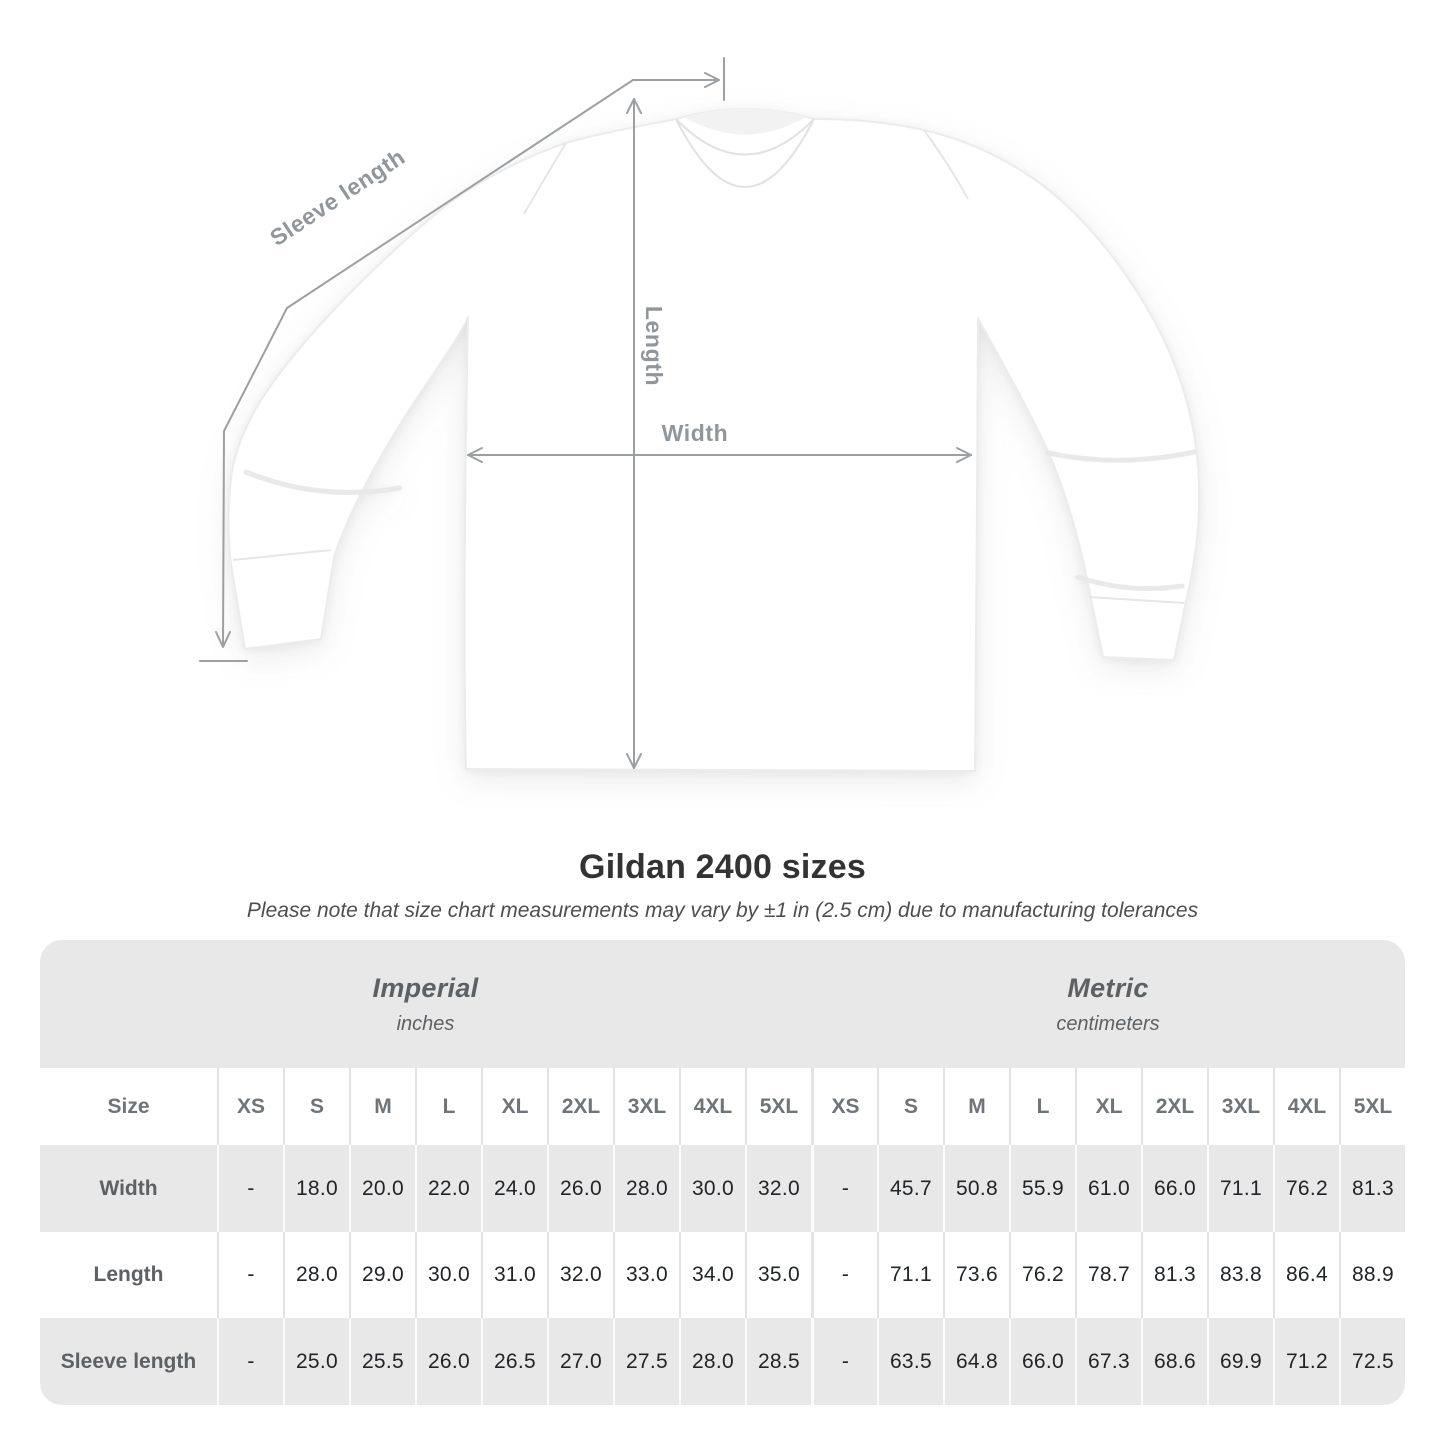 The image size is (1445, 1445). What do you see at coordinates (712, 1275) in the screenshot?
I see `length-imperial-4xl: 34.0` at bounding box center [712, 1275].